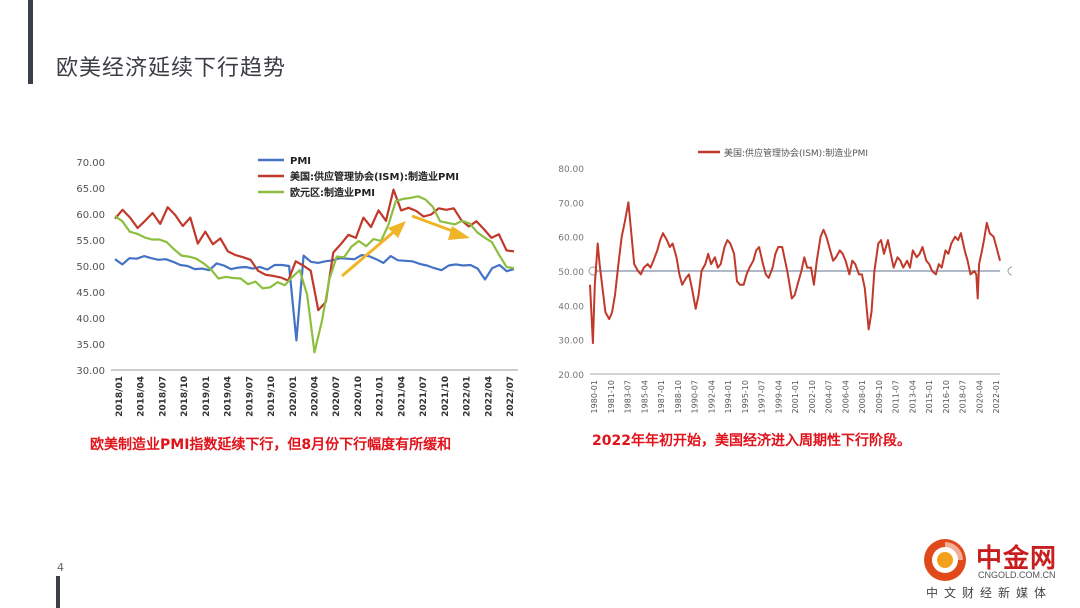 This screenshot has height=608, width=1080. Describe the element at coordinates (812, 396) in the screenshot. I see `x-tick-label: 2002-10` at that location.